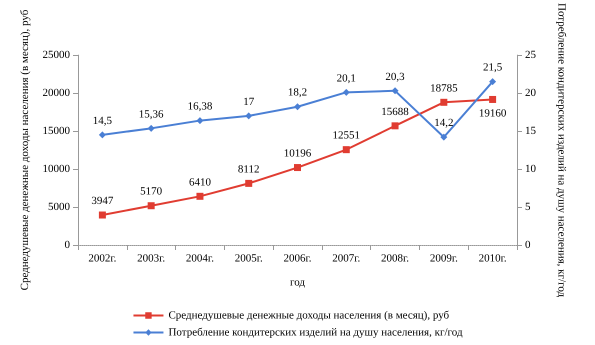  What do you see at coordinates (528, 245) in the screenshot?
I see `y2-tick-label: 0` at bounding box center [528, 245].